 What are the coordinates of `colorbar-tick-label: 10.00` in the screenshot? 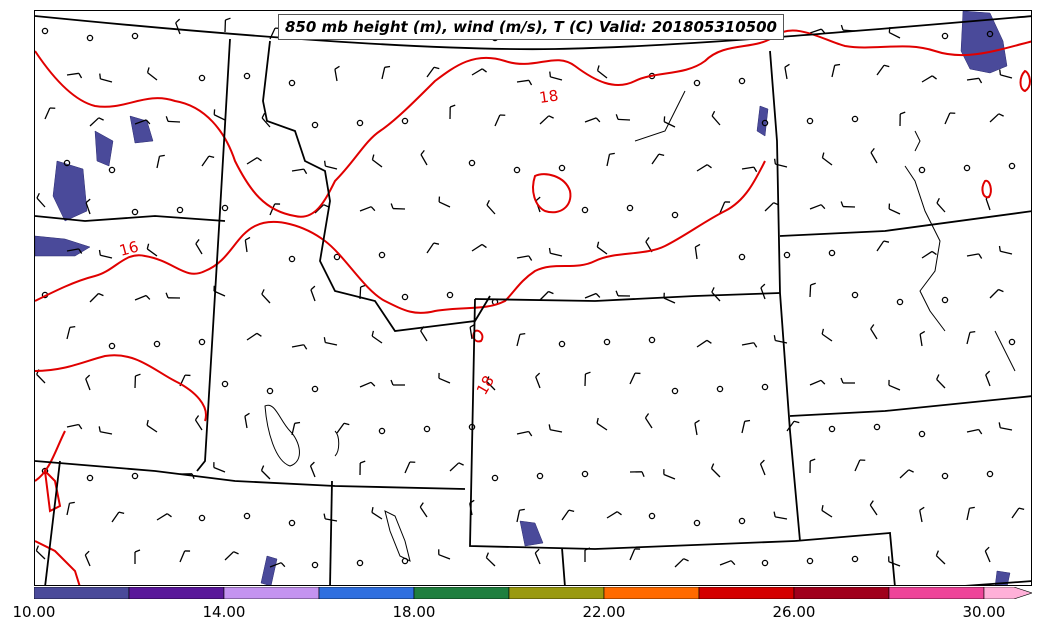 It's located at (34, 612).